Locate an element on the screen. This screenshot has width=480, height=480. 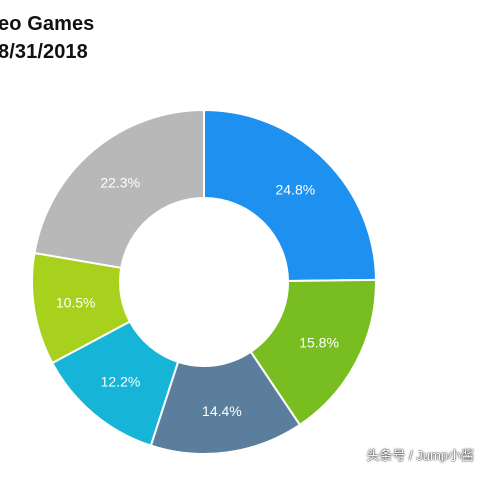
chart-title-line-2: 8/31/2018 is located at coordinates (44, 52).